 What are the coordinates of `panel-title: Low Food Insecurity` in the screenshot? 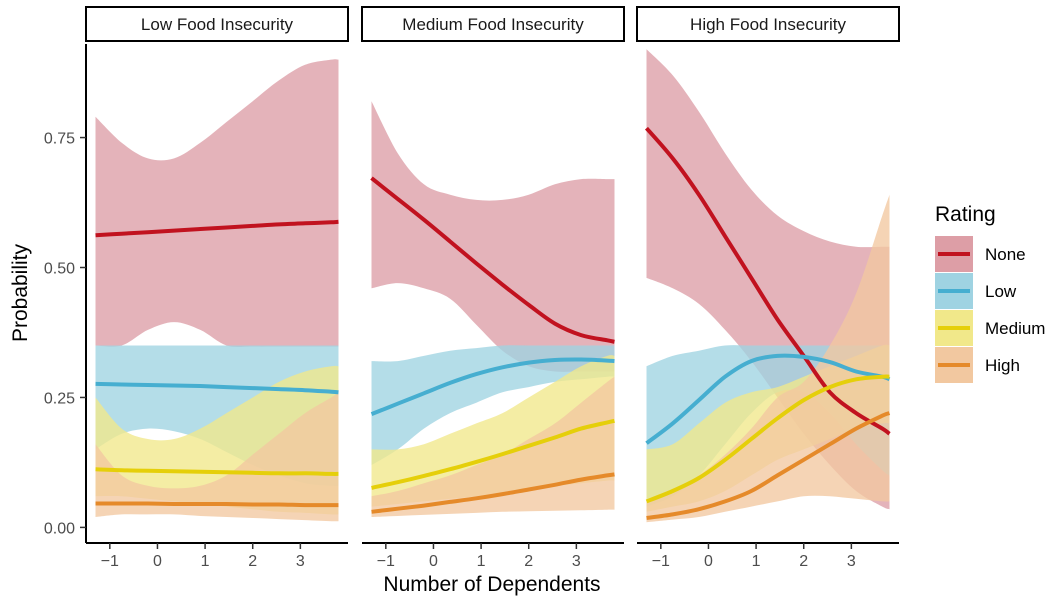 It's located at (217, 24).